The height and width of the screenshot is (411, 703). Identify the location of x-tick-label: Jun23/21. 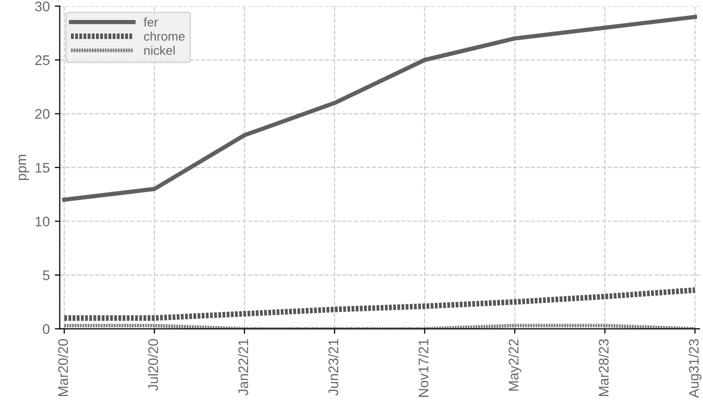
(333, 367).